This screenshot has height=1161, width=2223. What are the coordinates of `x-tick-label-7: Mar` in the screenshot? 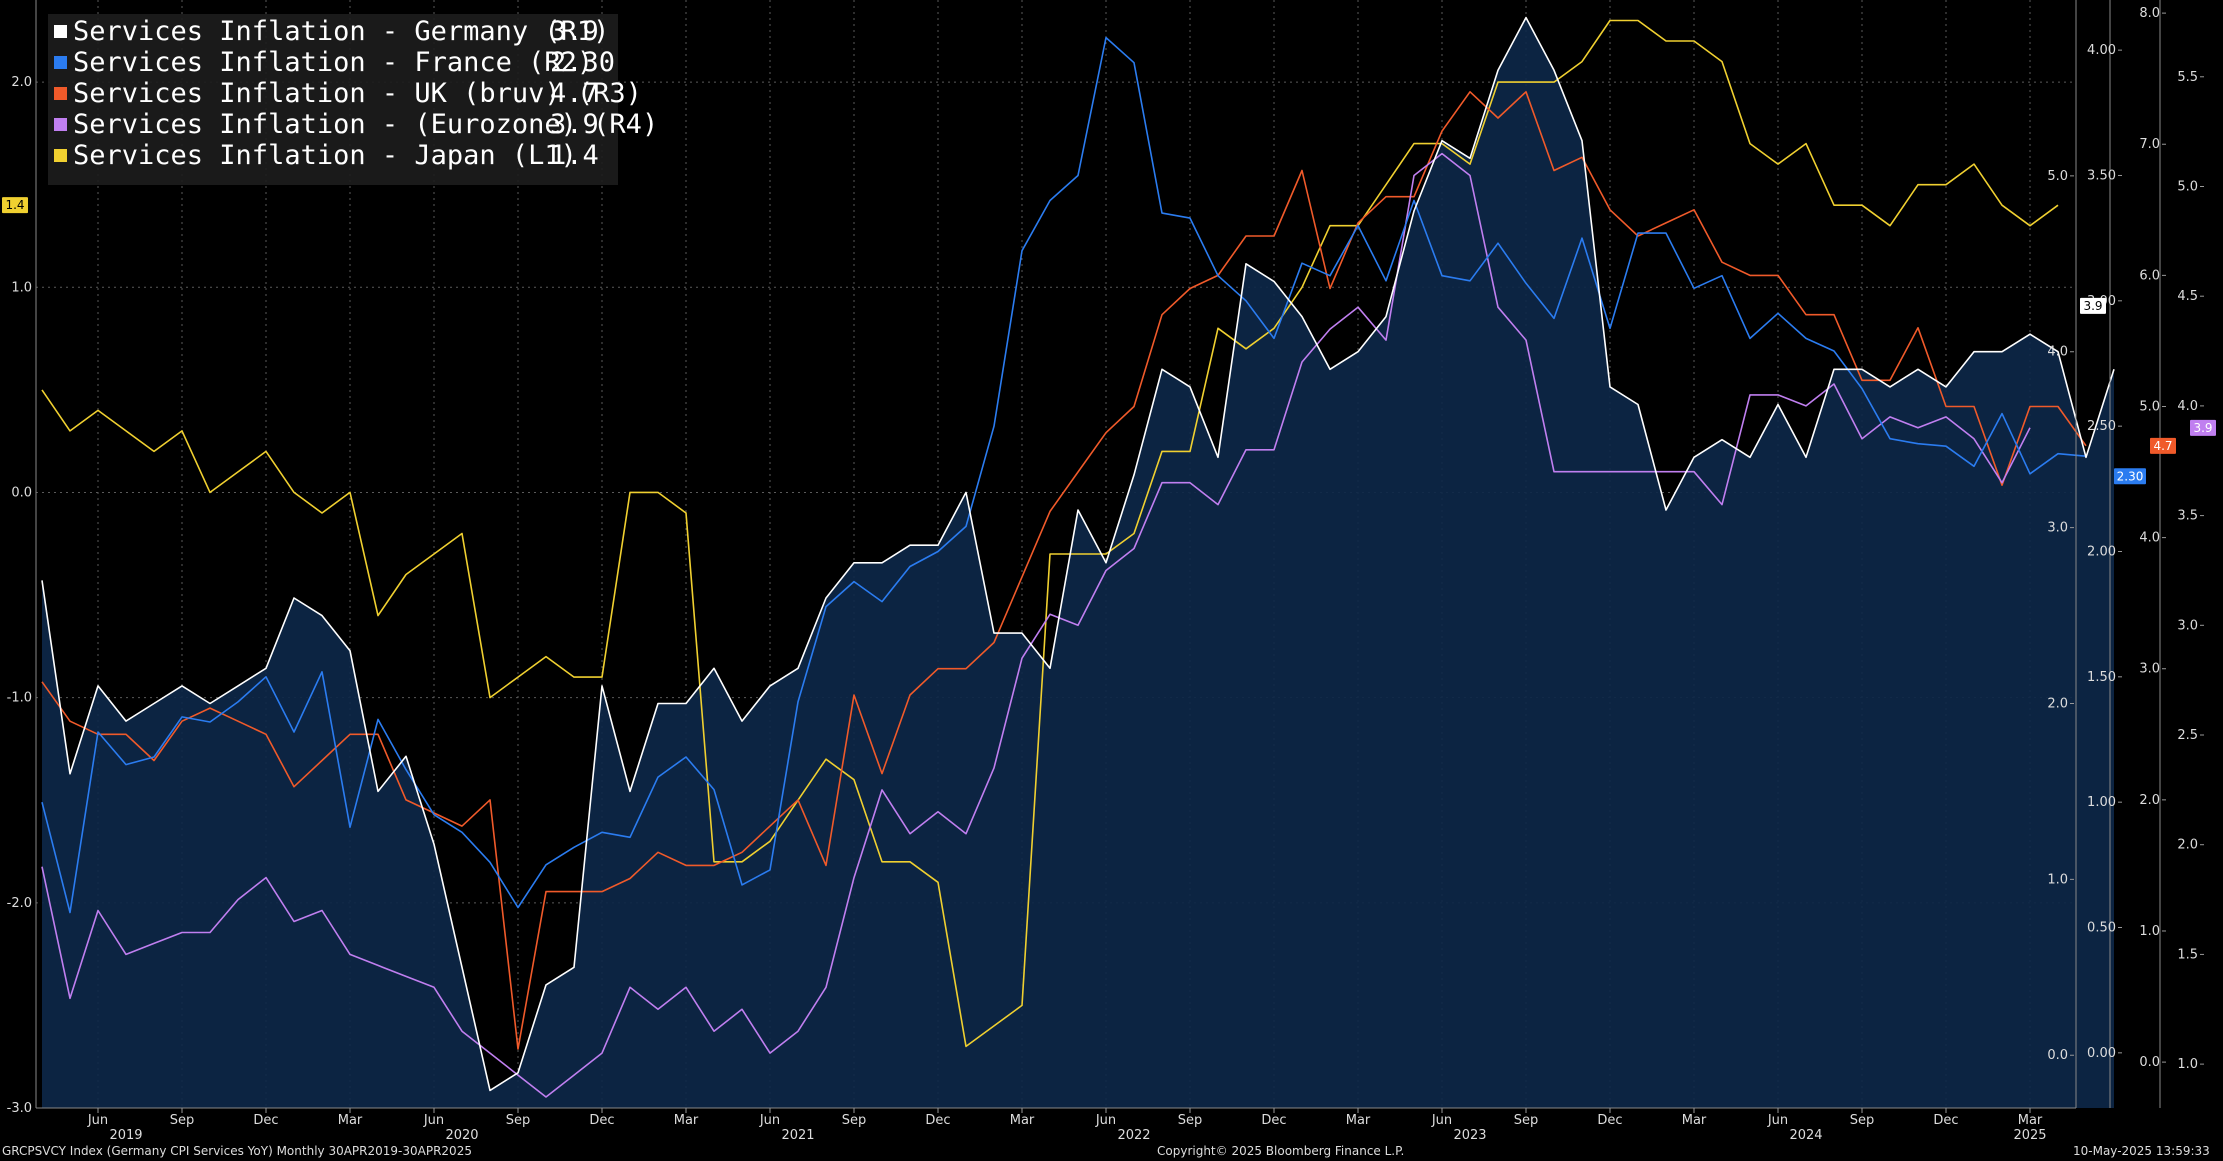 It's located at (686, 1120).